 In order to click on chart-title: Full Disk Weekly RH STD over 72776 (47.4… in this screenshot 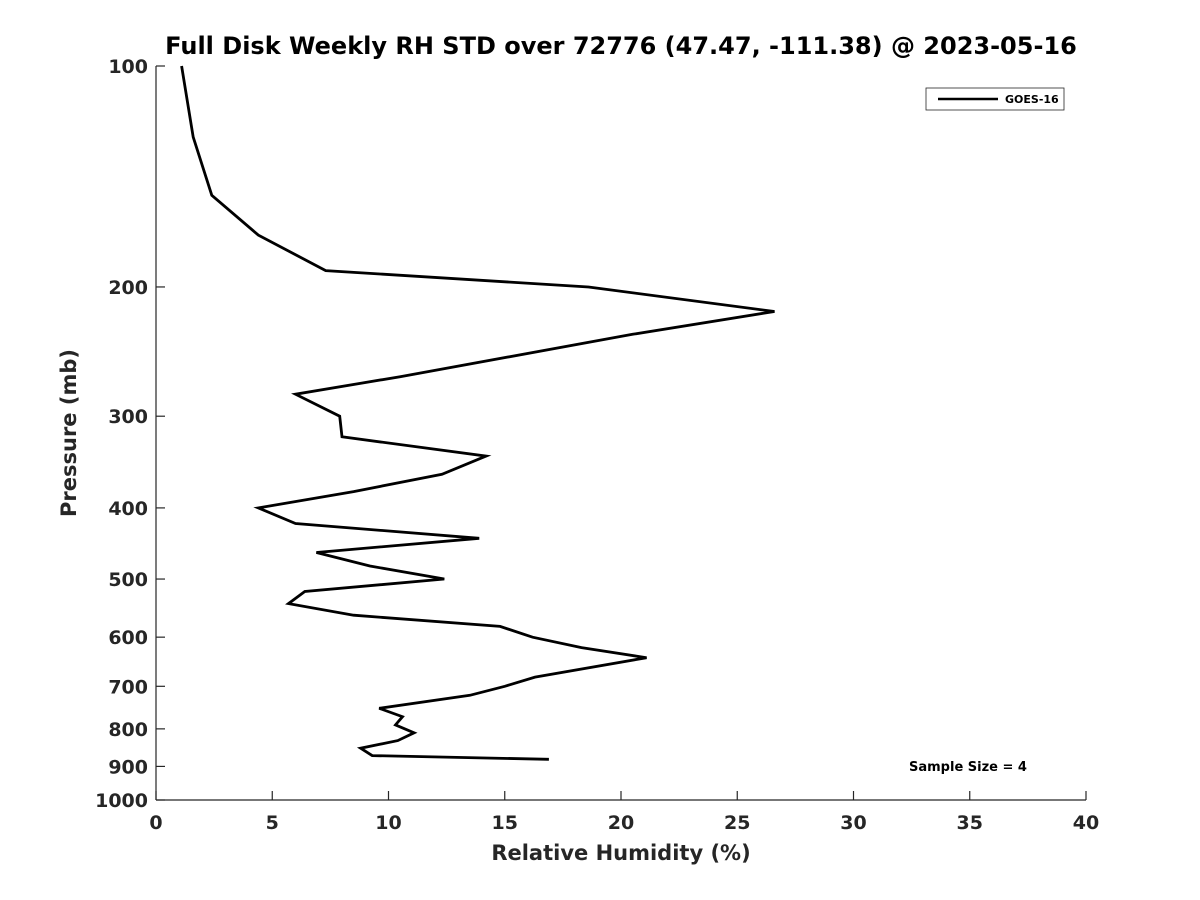, I will do `click(621, 46)`.